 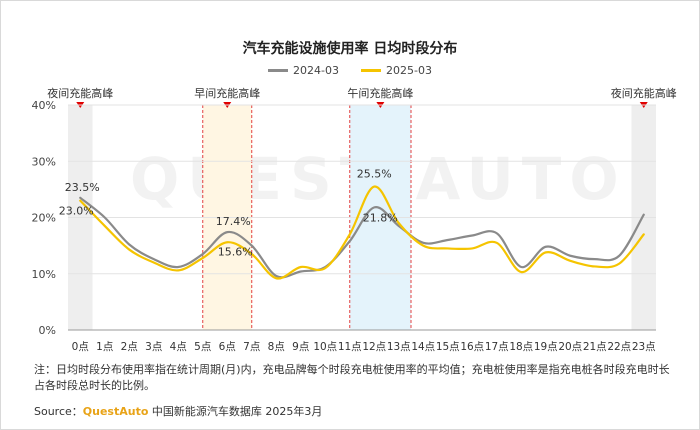 I want to click on peak-band-label: 午间充能高峰, so click(x=380, y=93).